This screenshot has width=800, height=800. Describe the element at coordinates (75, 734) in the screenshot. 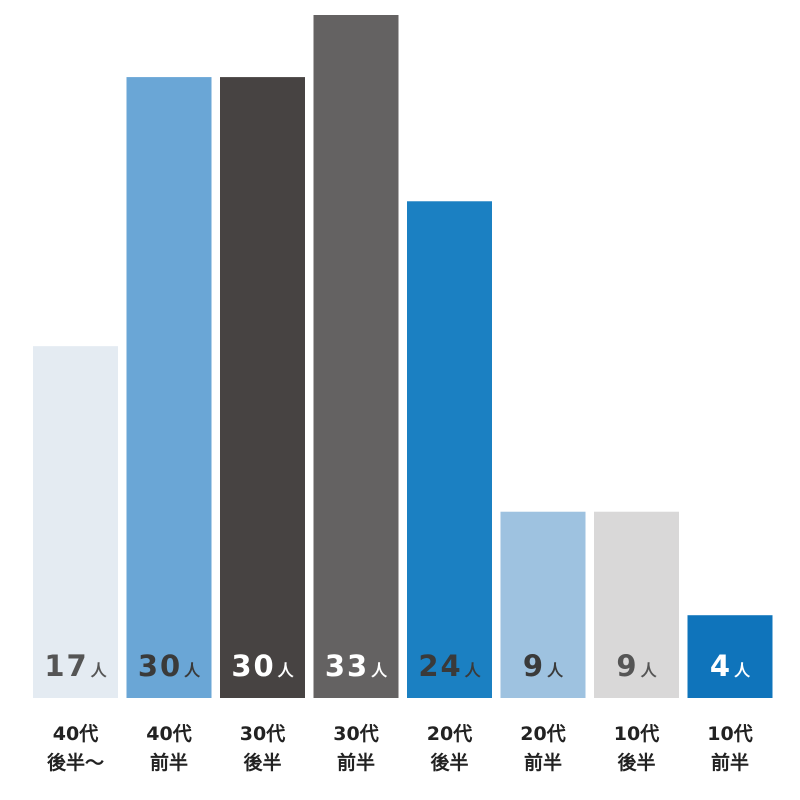

I see `category-label-0-line-0: 40代` at that location.